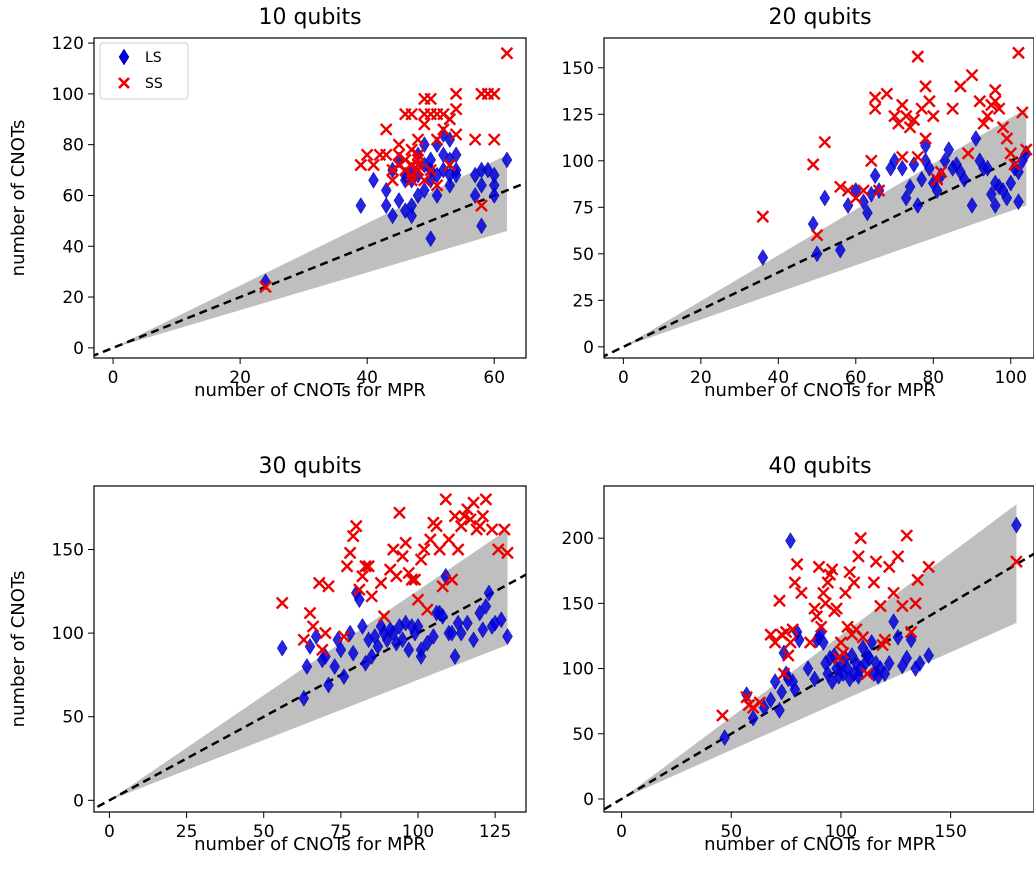 The height and width of the screenshot is (878, 1034). Describe the element at coordinates (578, 69) in the screenshot. I see `y-tick-label: 150` at that location.